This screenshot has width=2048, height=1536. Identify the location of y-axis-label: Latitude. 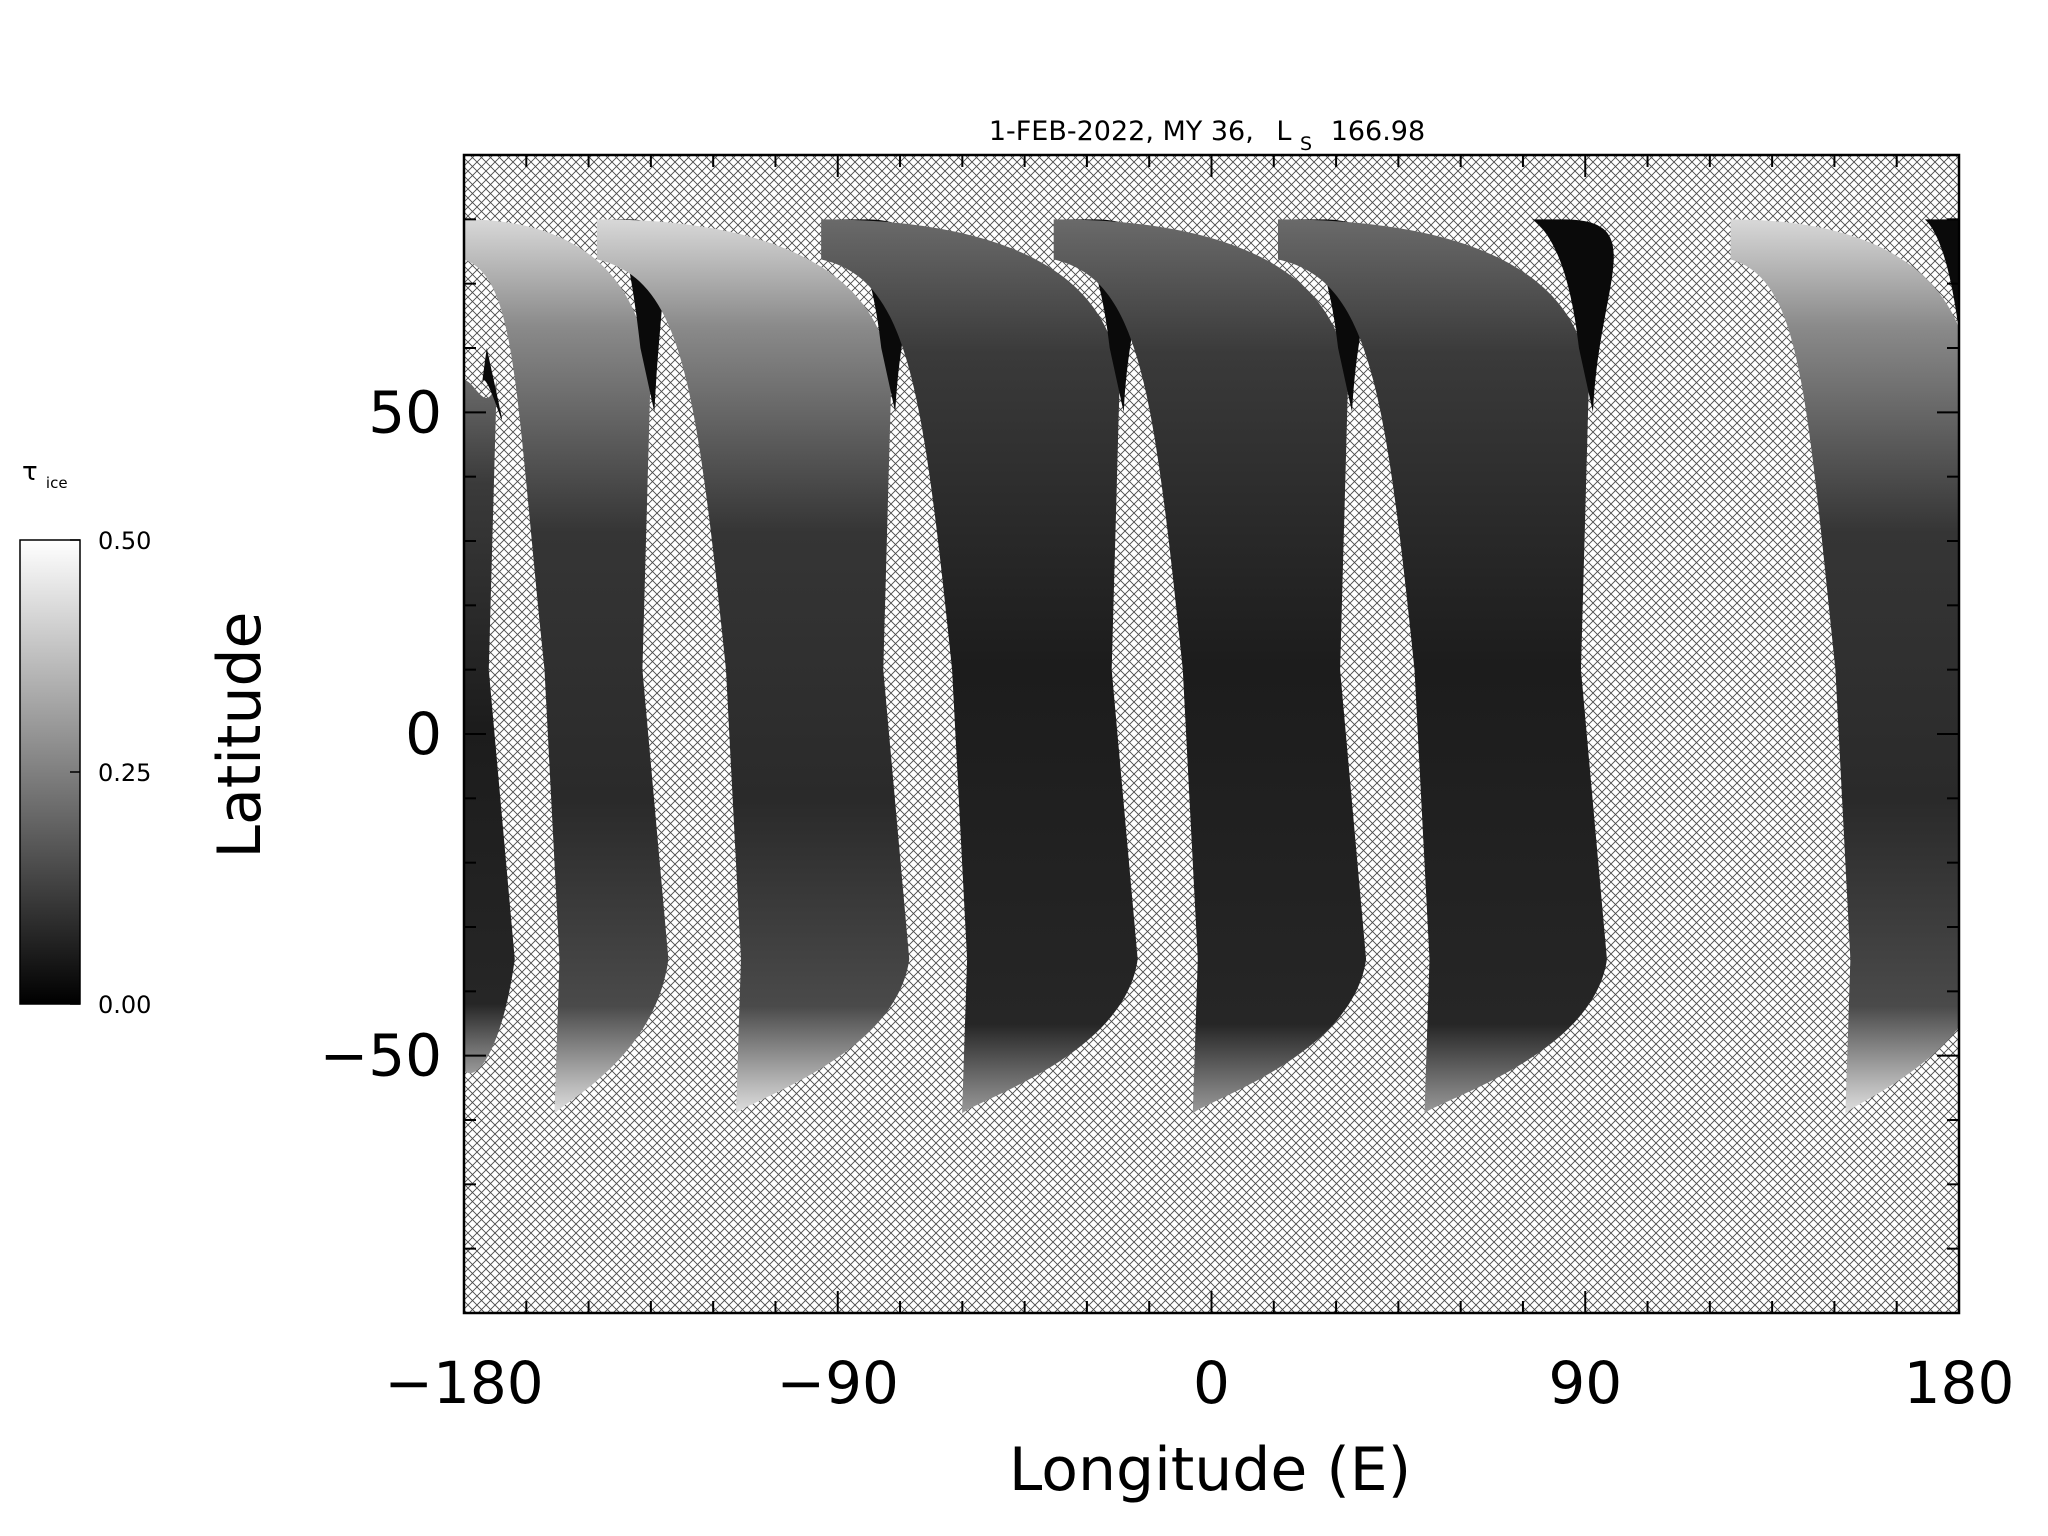
(240, 735).